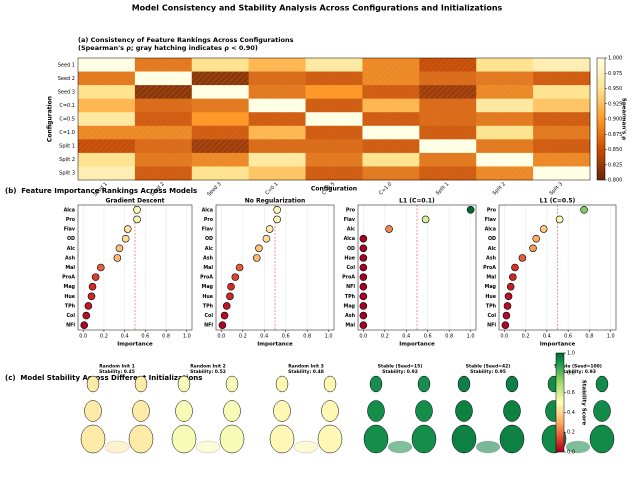  Describe the element at coordinates (471, 337) in the screenshot. I see `x-tick-label: 1.0` at that location.